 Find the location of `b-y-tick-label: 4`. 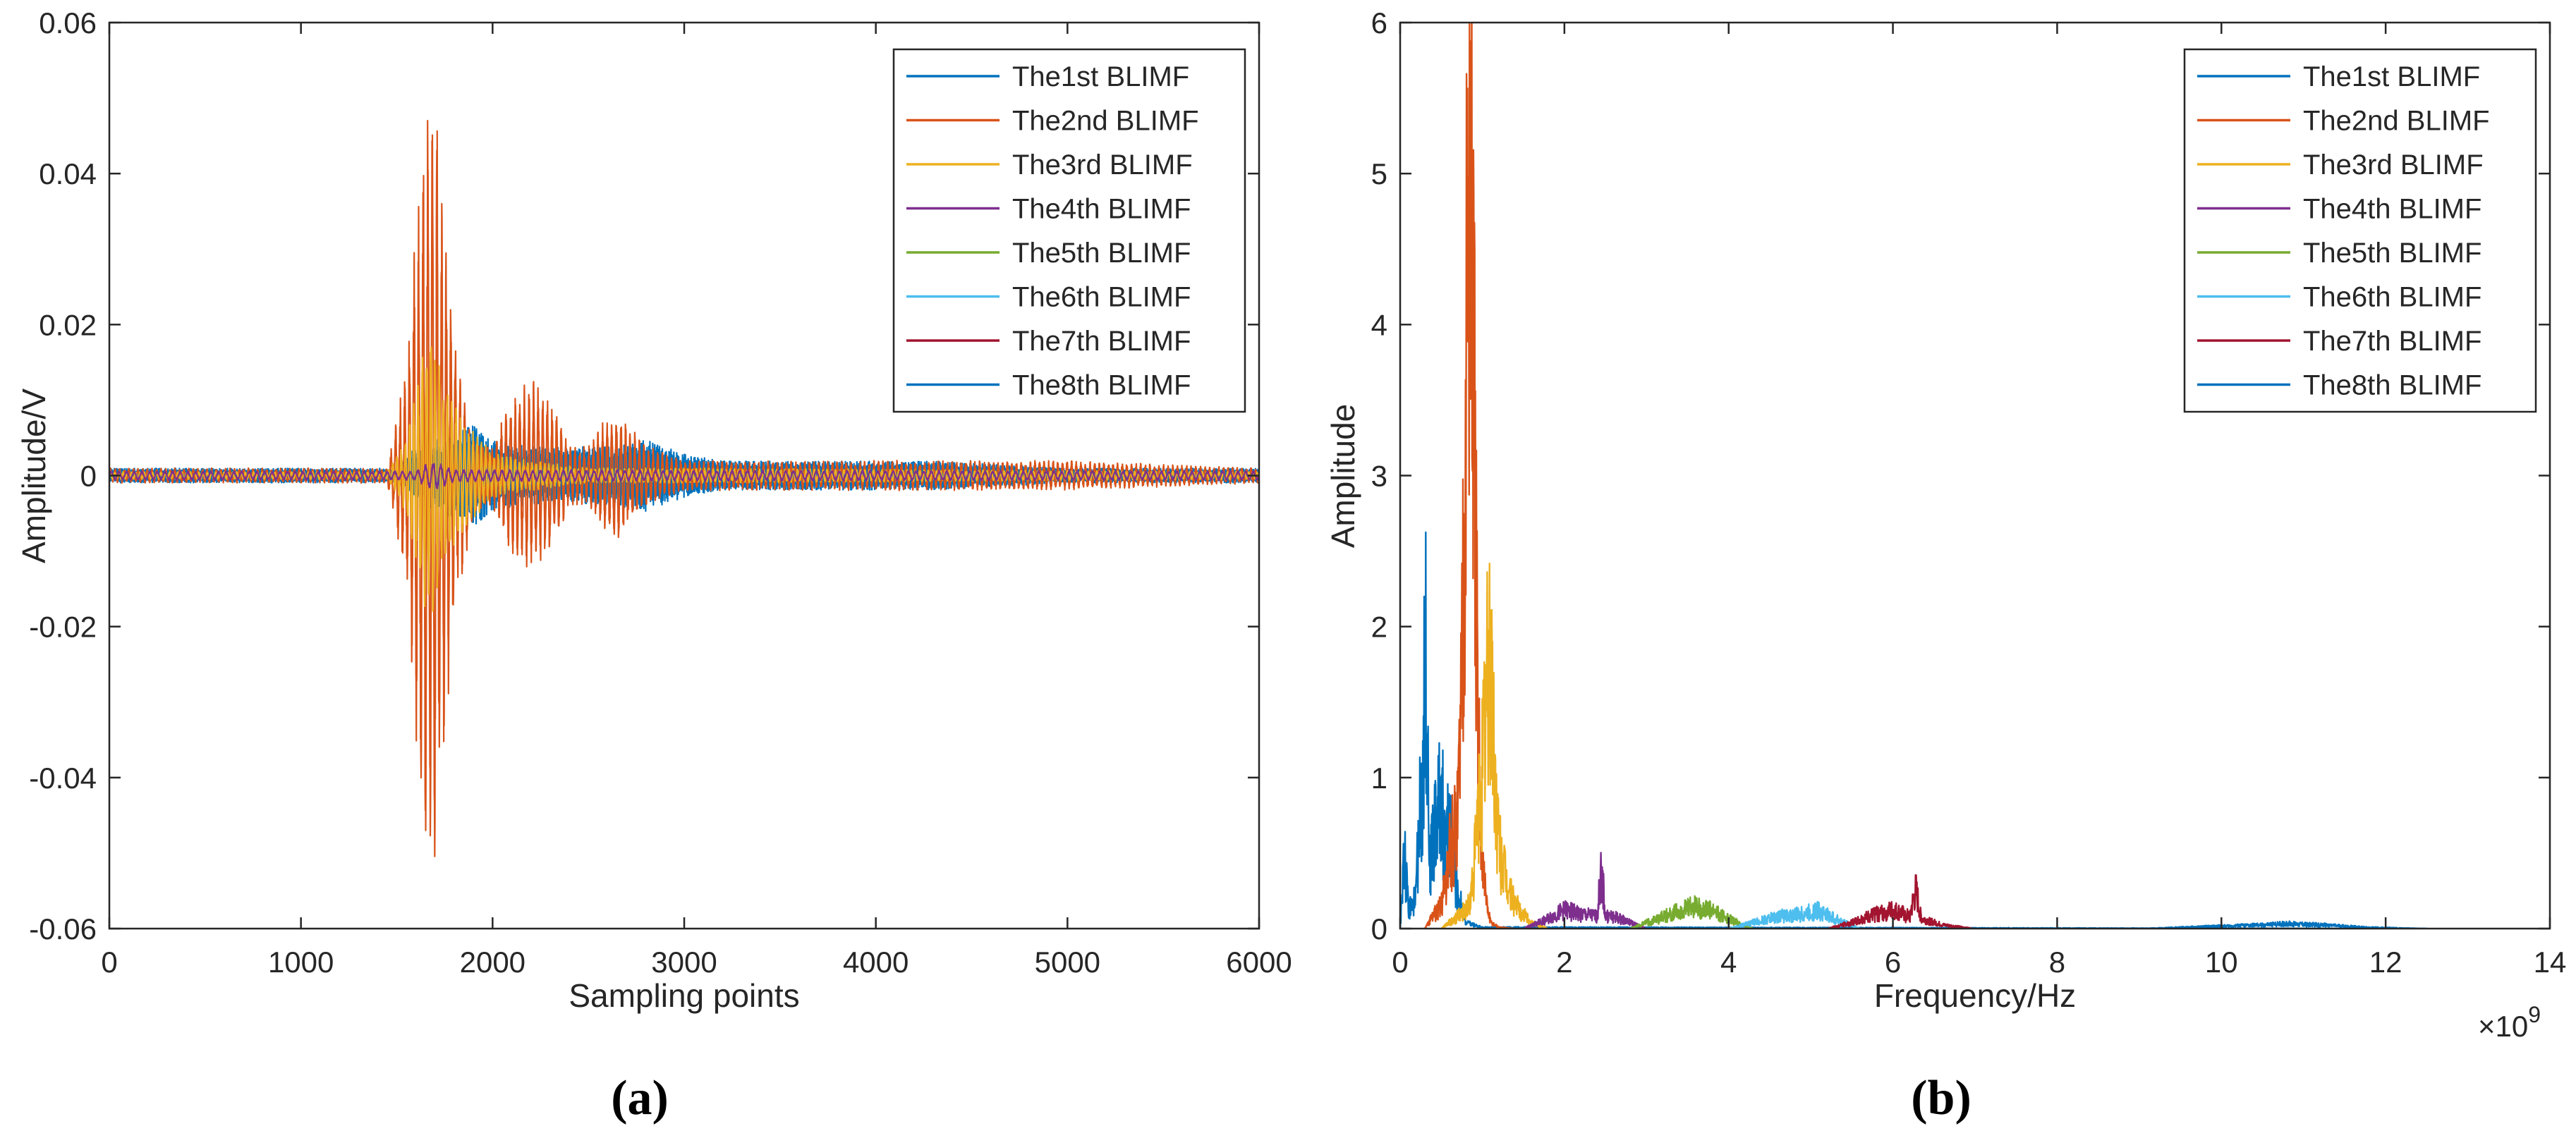

b-y-tick-label: 4 is located at coordinates (1379, 324).